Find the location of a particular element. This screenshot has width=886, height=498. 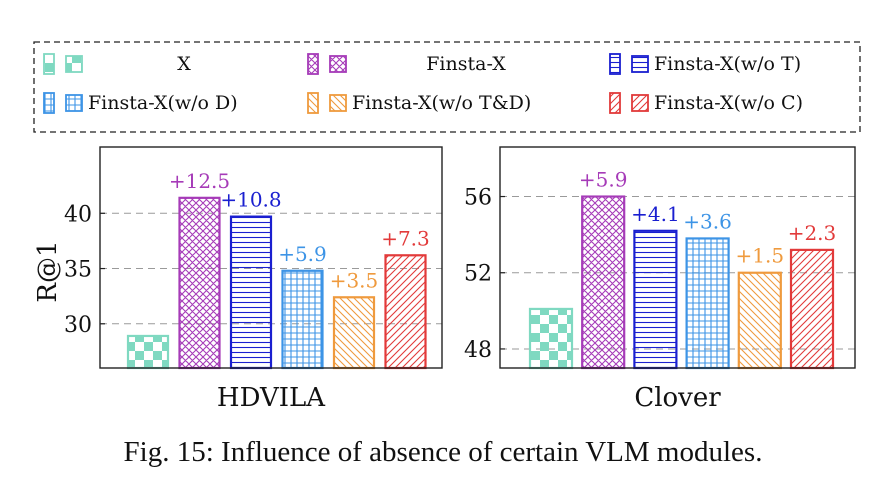

legend-item-finsta-x-w-o-c: Finsta-X(w/o C) is located at coordinates (706, 103).